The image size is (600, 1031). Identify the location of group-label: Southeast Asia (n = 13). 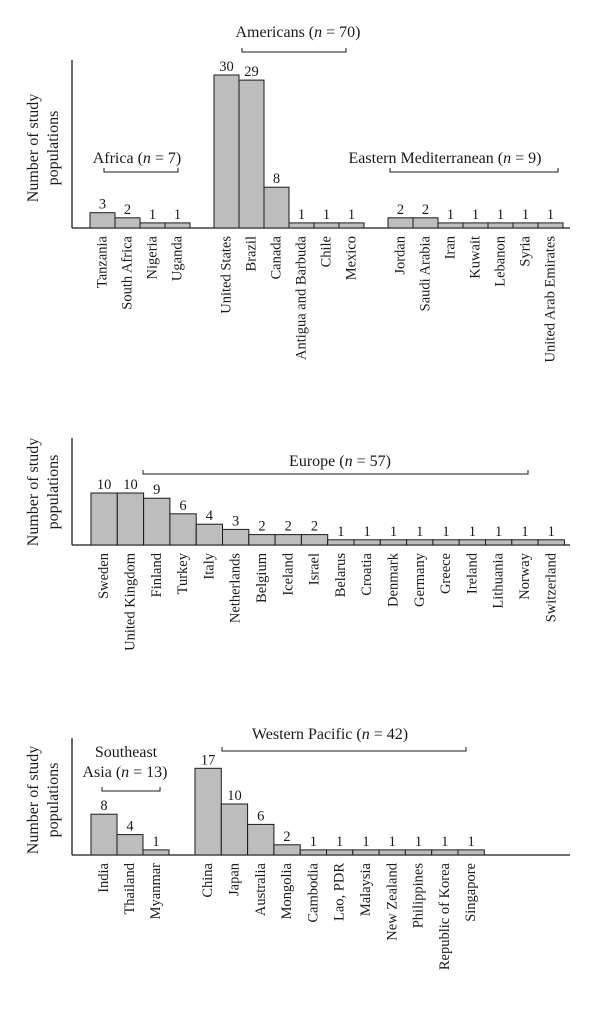
(124, 762).